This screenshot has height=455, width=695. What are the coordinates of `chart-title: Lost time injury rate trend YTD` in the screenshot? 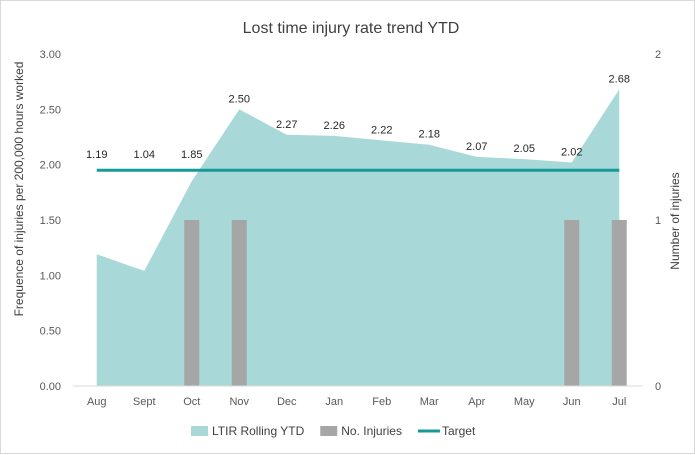 It's located at (351, 28).